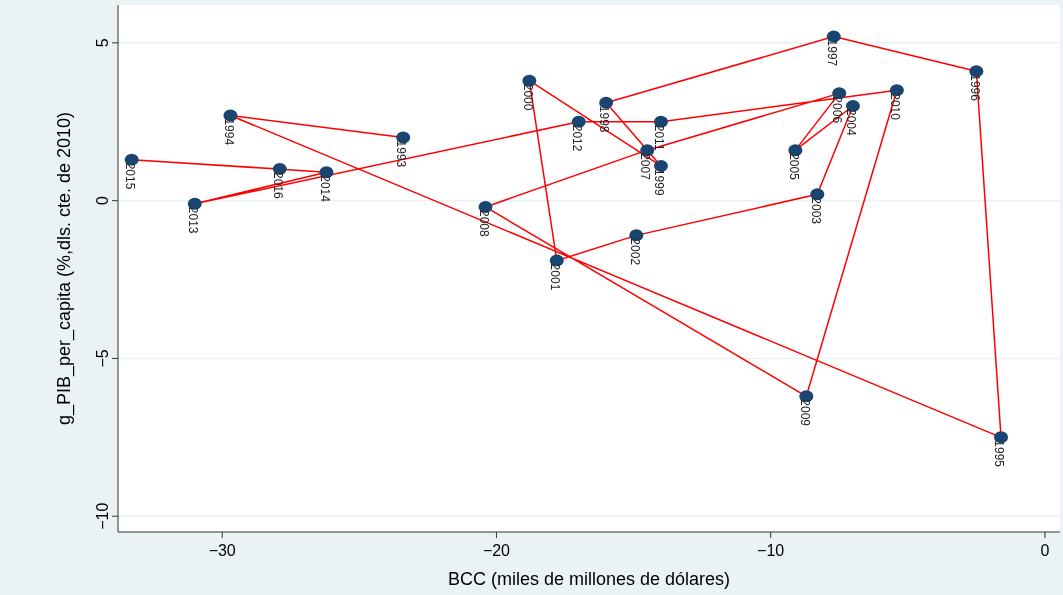 The image size is (1063, 595). What do you see at coordinates (837, 110) in the screenshot?
I see `annotation: 2006` at bounding box center [837, 110].